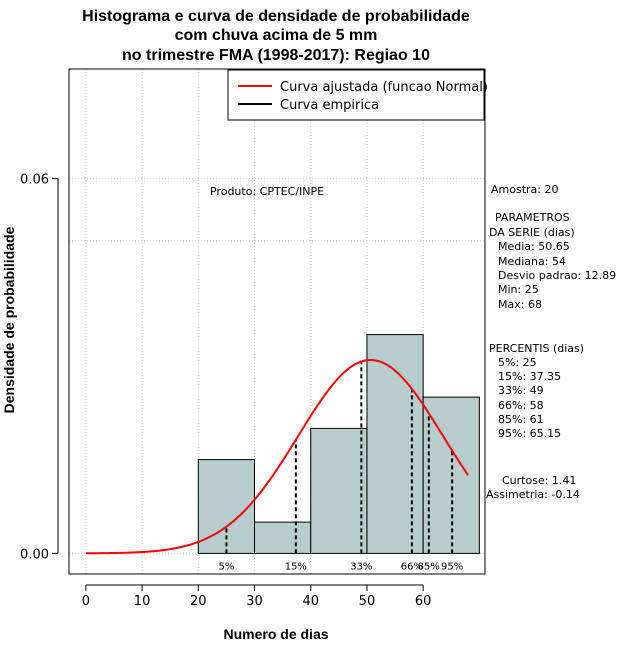  What do you see at coordinates (412, 566) in the screenshot?
I see `percentile-label: 66%` at bounding box center [412, 566].